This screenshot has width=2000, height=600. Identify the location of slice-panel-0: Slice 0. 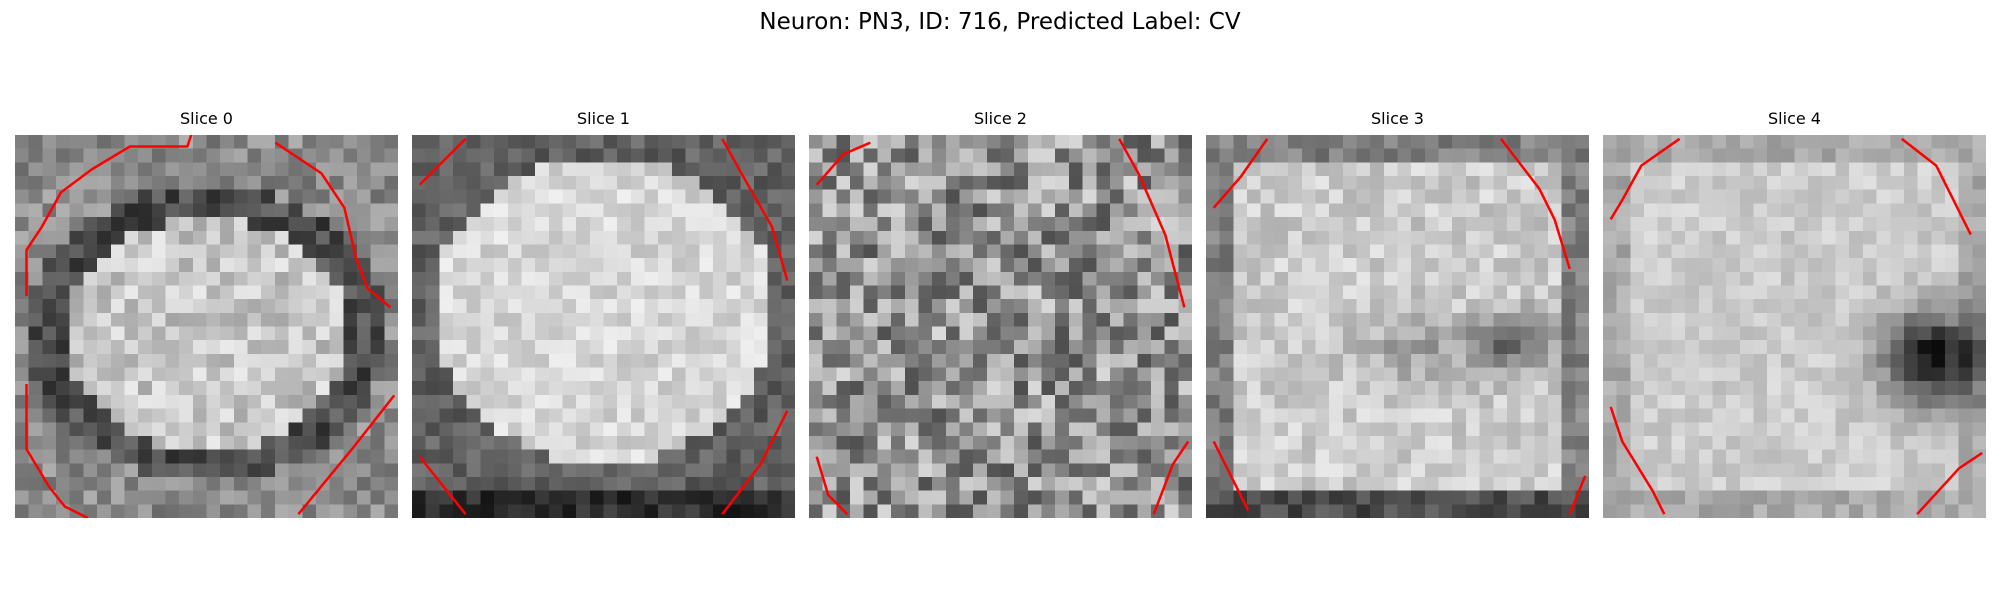
(206, 313).